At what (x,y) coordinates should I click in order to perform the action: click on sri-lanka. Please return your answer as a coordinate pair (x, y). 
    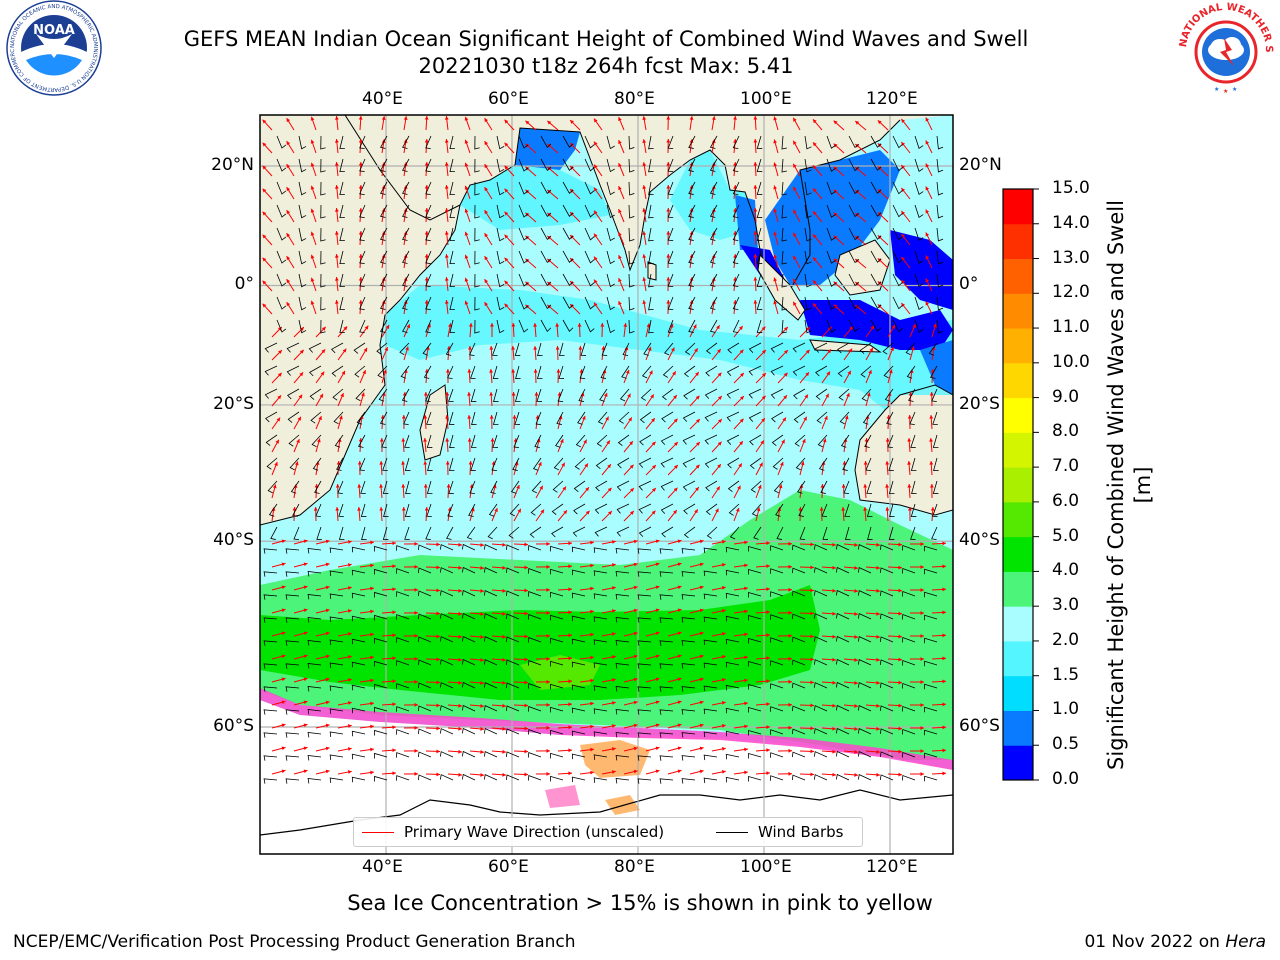
    Looking at the image, I should click on (652, 271).